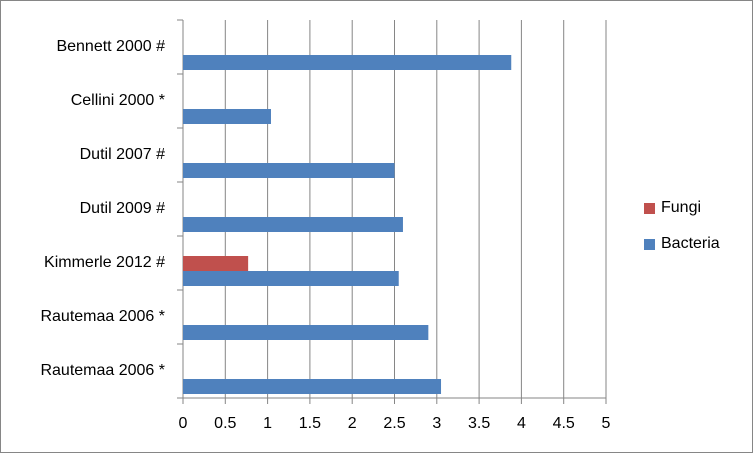 This screenshot has height=454, width=754. I want to click on x-tick-label: 4.5, so click(564, 423).